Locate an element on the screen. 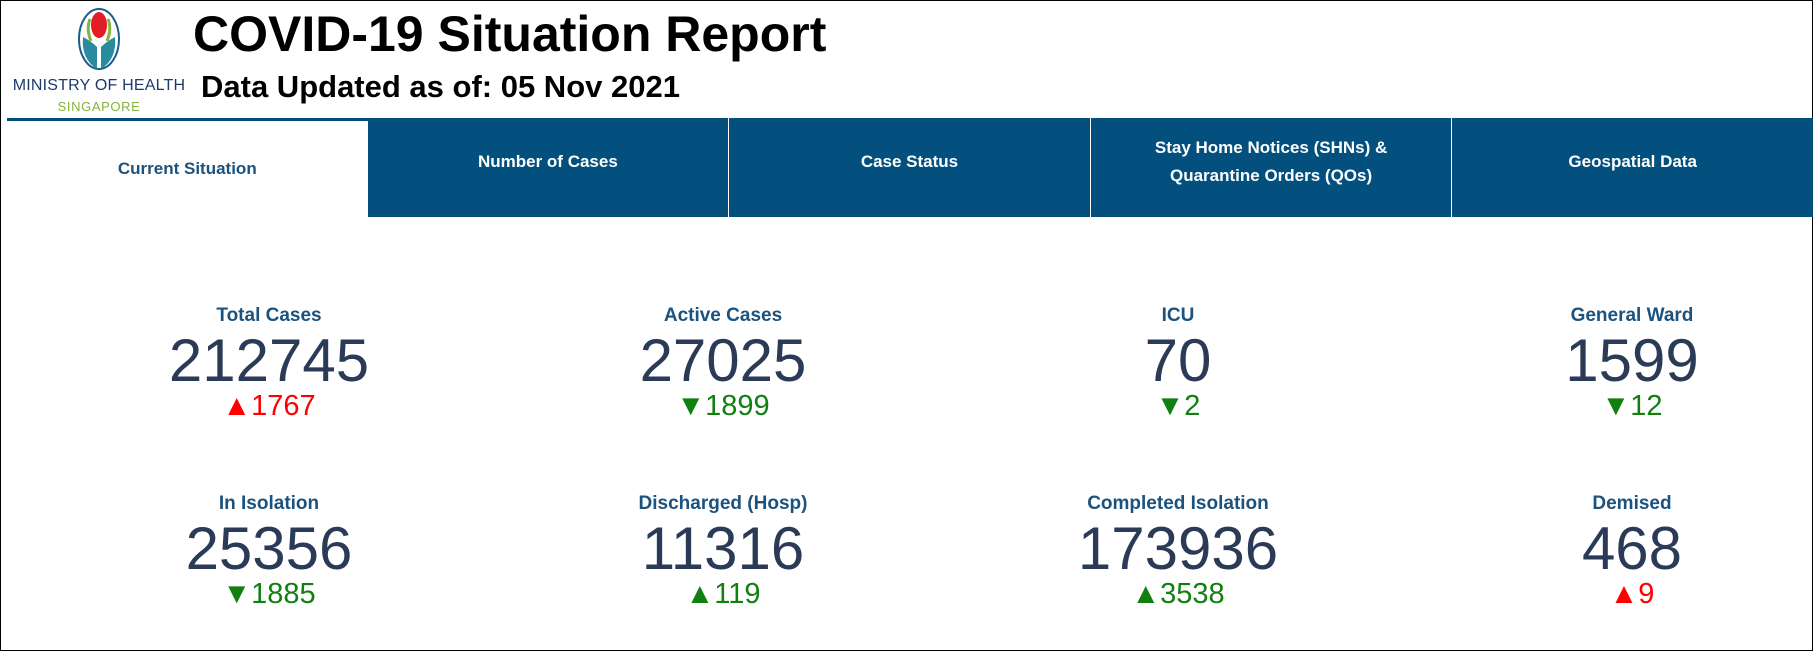 This screenshot has height=651, width=1813. stat-value: 27025 is located at coordinates (723, 360).